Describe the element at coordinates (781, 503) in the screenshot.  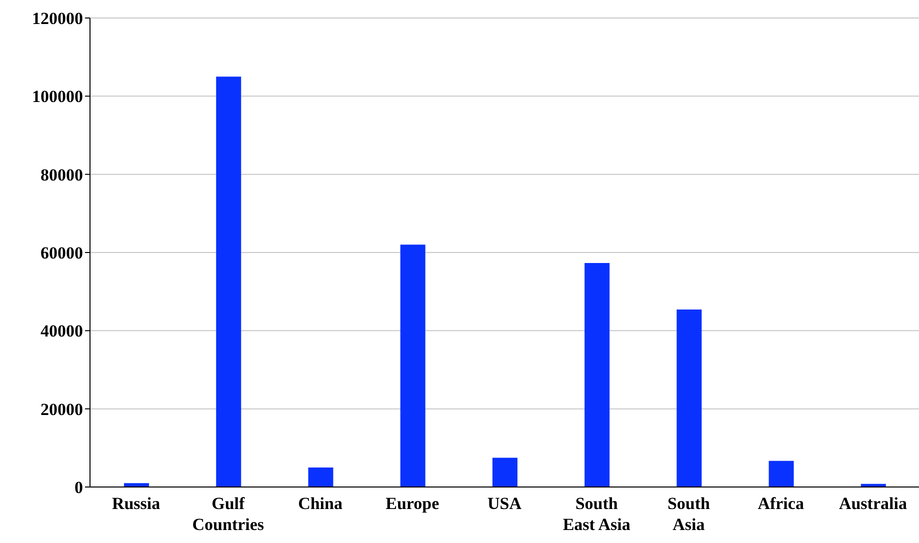
I see `x-tick-label: Africa` at that location.